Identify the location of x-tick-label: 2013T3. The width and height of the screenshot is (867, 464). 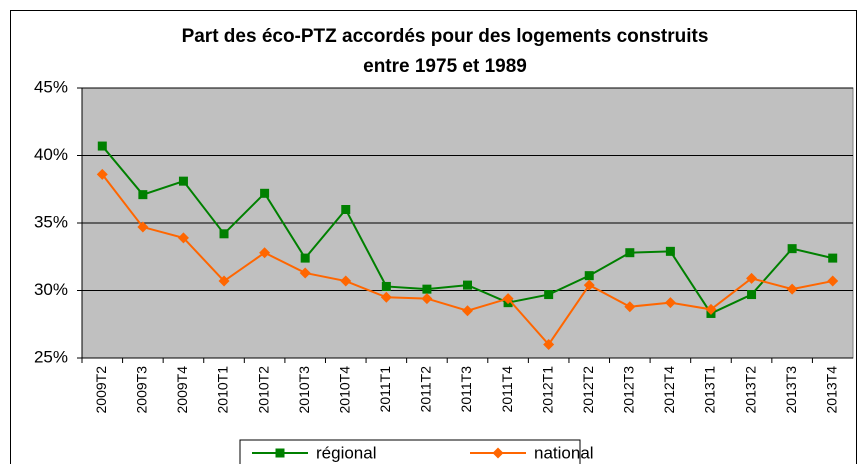
(791, 390).